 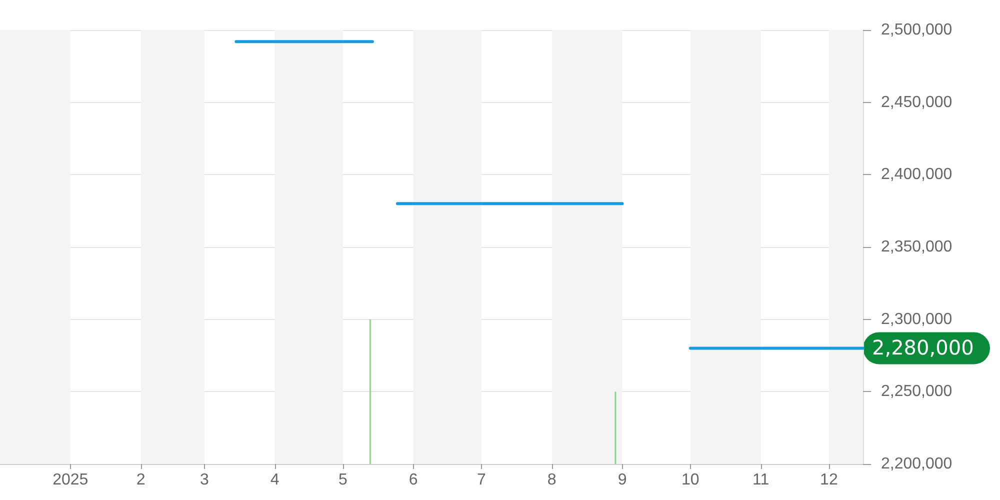 What do you see at coordinates (551, 480) in the screenshot?
I see `x-tick-label: 8` at bounding box center [551, 480].